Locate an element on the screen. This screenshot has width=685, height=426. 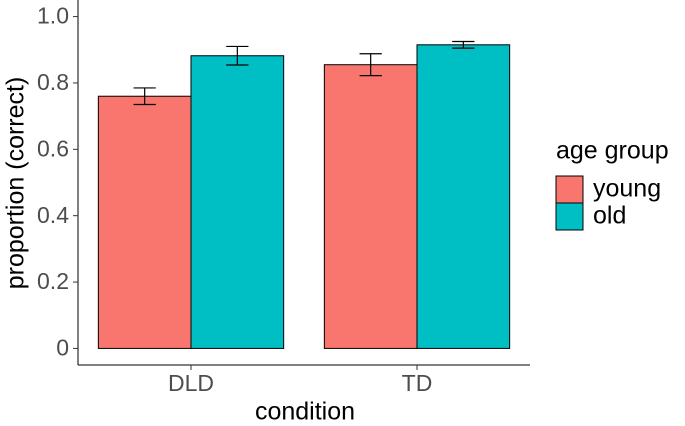
legend-title: age group is located at coordinates (612, 151).